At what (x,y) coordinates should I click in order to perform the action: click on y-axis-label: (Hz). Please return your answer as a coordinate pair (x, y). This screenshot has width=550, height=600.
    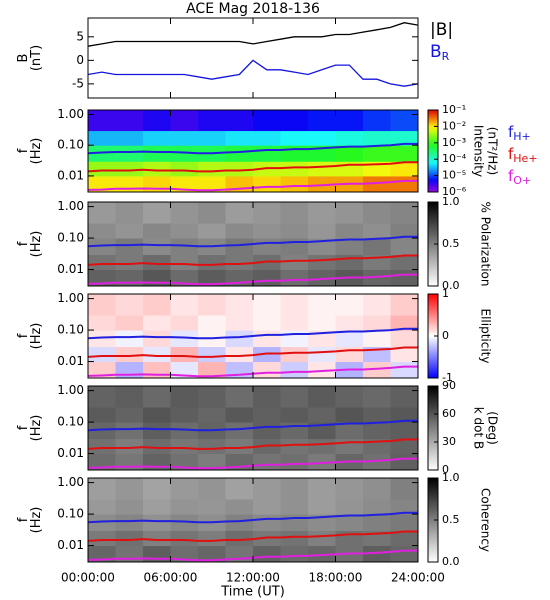
    Looking at the image, I should click on (36, 151).